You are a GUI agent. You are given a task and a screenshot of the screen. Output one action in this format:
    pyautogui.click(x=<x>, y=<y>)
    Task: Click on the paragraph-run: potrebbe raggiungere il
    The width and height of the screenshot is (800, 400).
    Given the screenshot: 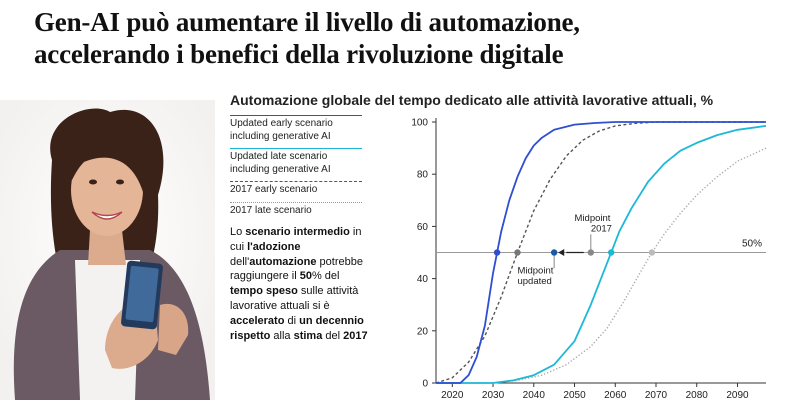 What is the action you would take?
    pyautogui.click(x=296, y=269)
    